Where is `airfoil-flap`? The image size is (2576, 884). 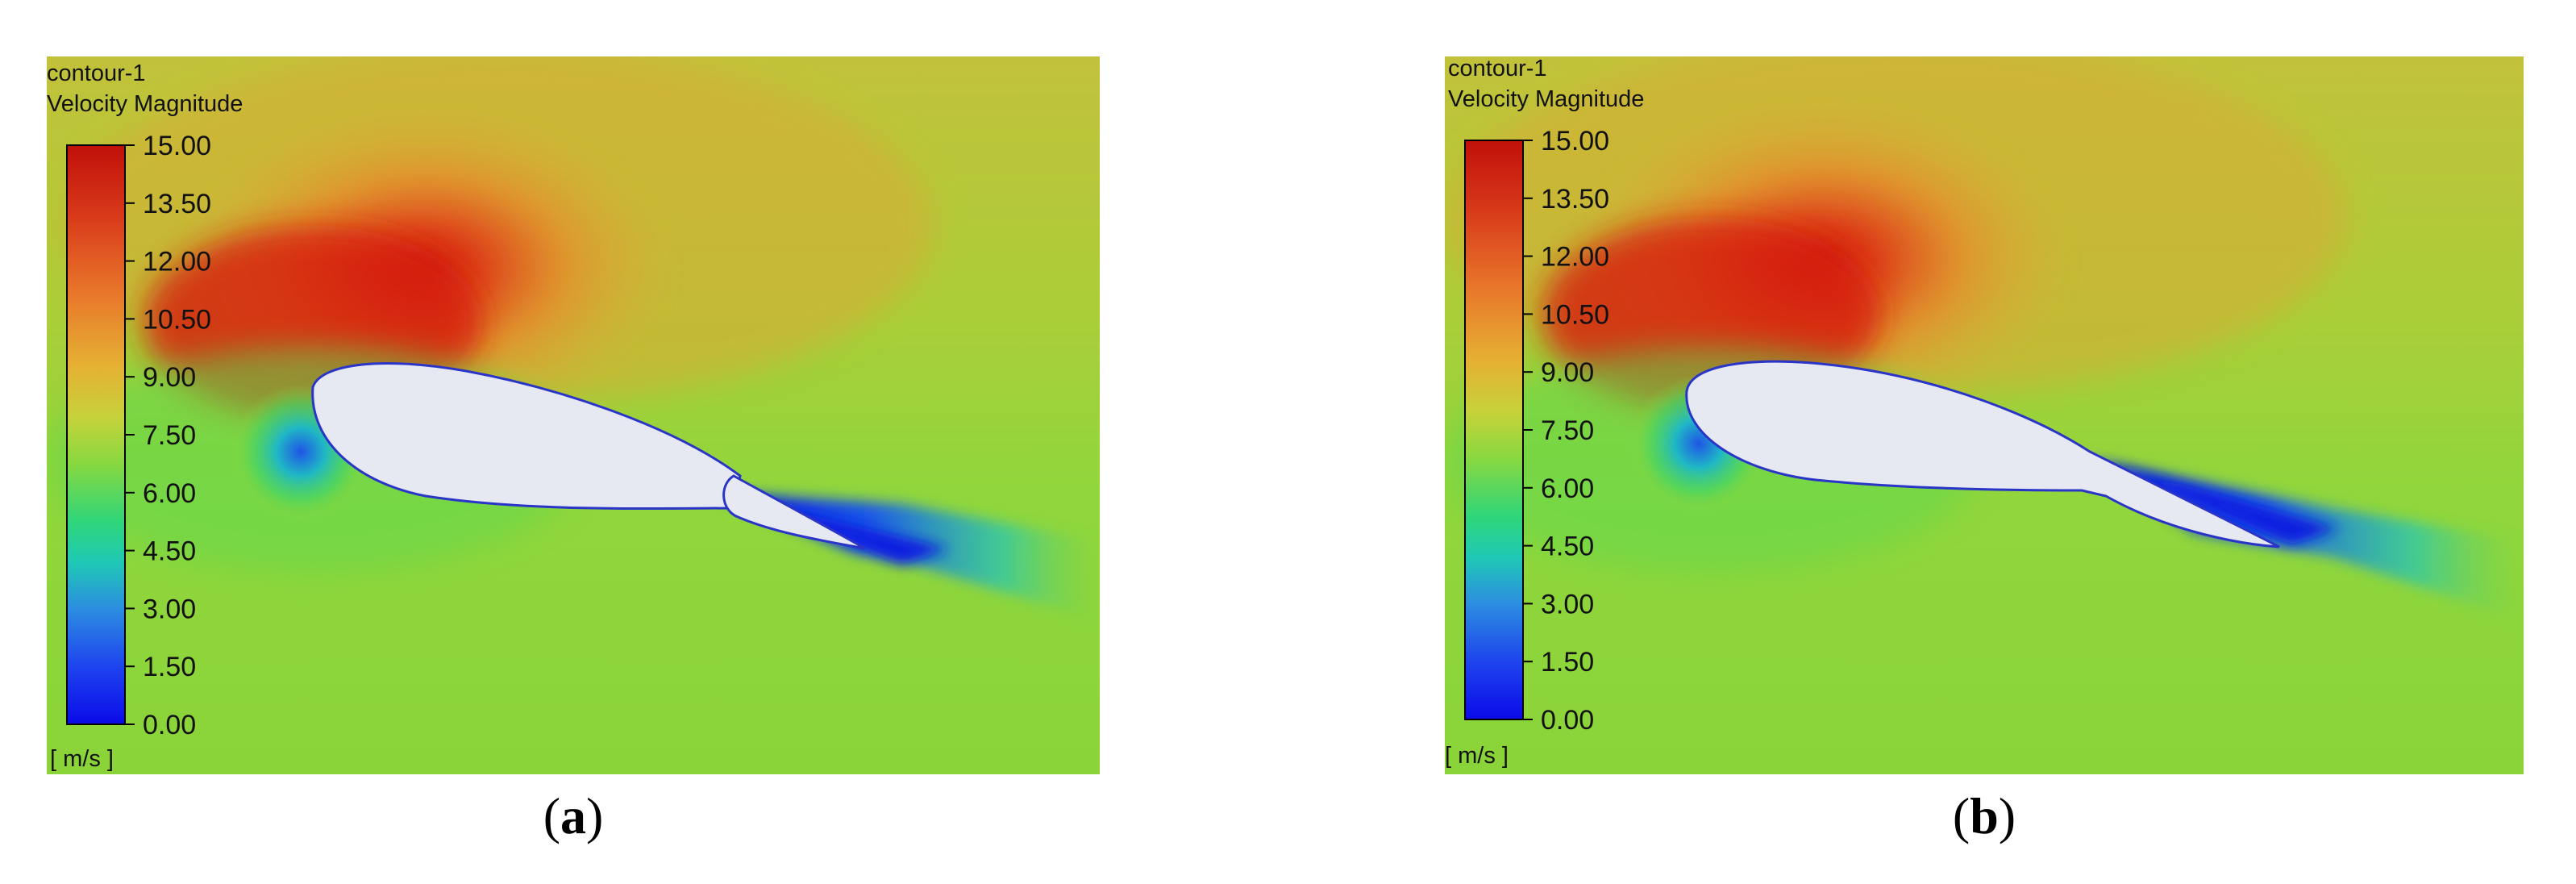
airfoil-flap is located at coordinates (794, 512).